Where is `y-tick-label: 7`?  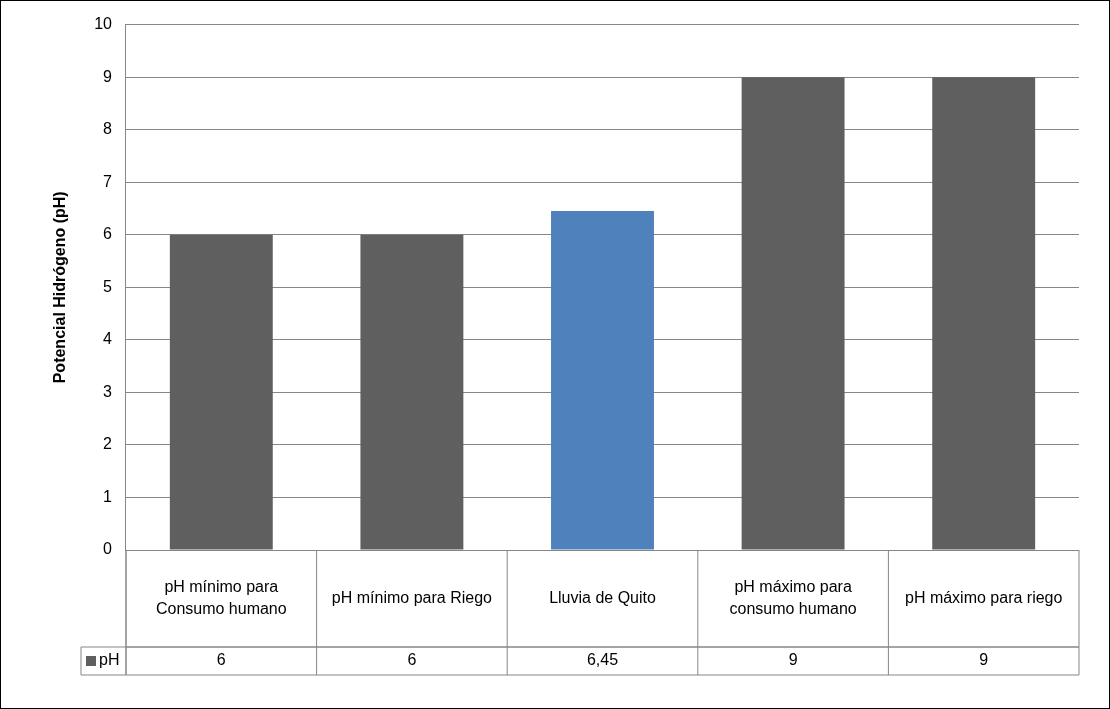
y-tick-label: 7 is located at coordinates (108, 181).